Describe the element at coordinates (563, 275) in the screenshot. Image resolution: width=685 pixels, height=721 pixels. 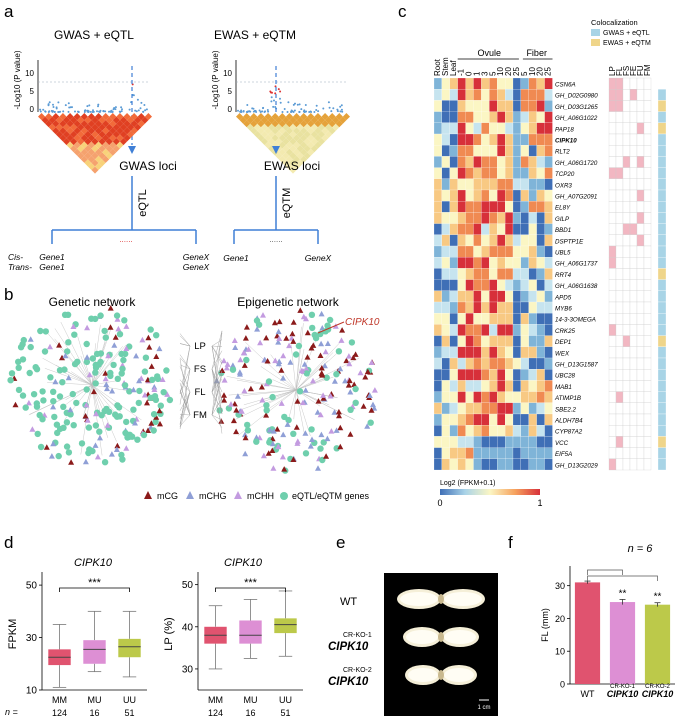
I see `gene-label: RRT4` at that location.